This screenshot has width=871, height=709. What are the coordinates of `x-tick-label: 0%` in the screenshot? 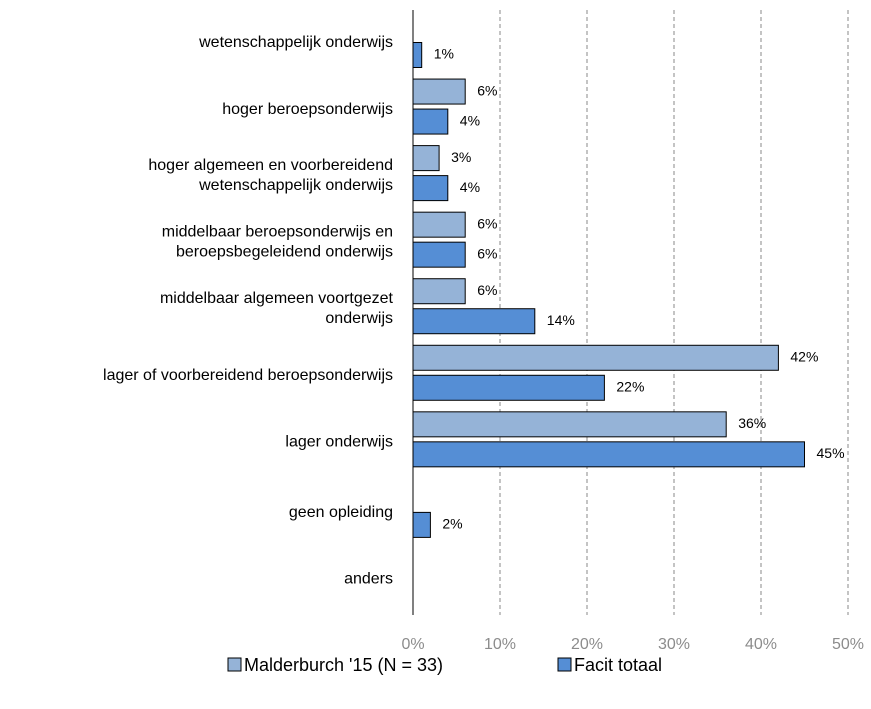 It's located at (412, 644).